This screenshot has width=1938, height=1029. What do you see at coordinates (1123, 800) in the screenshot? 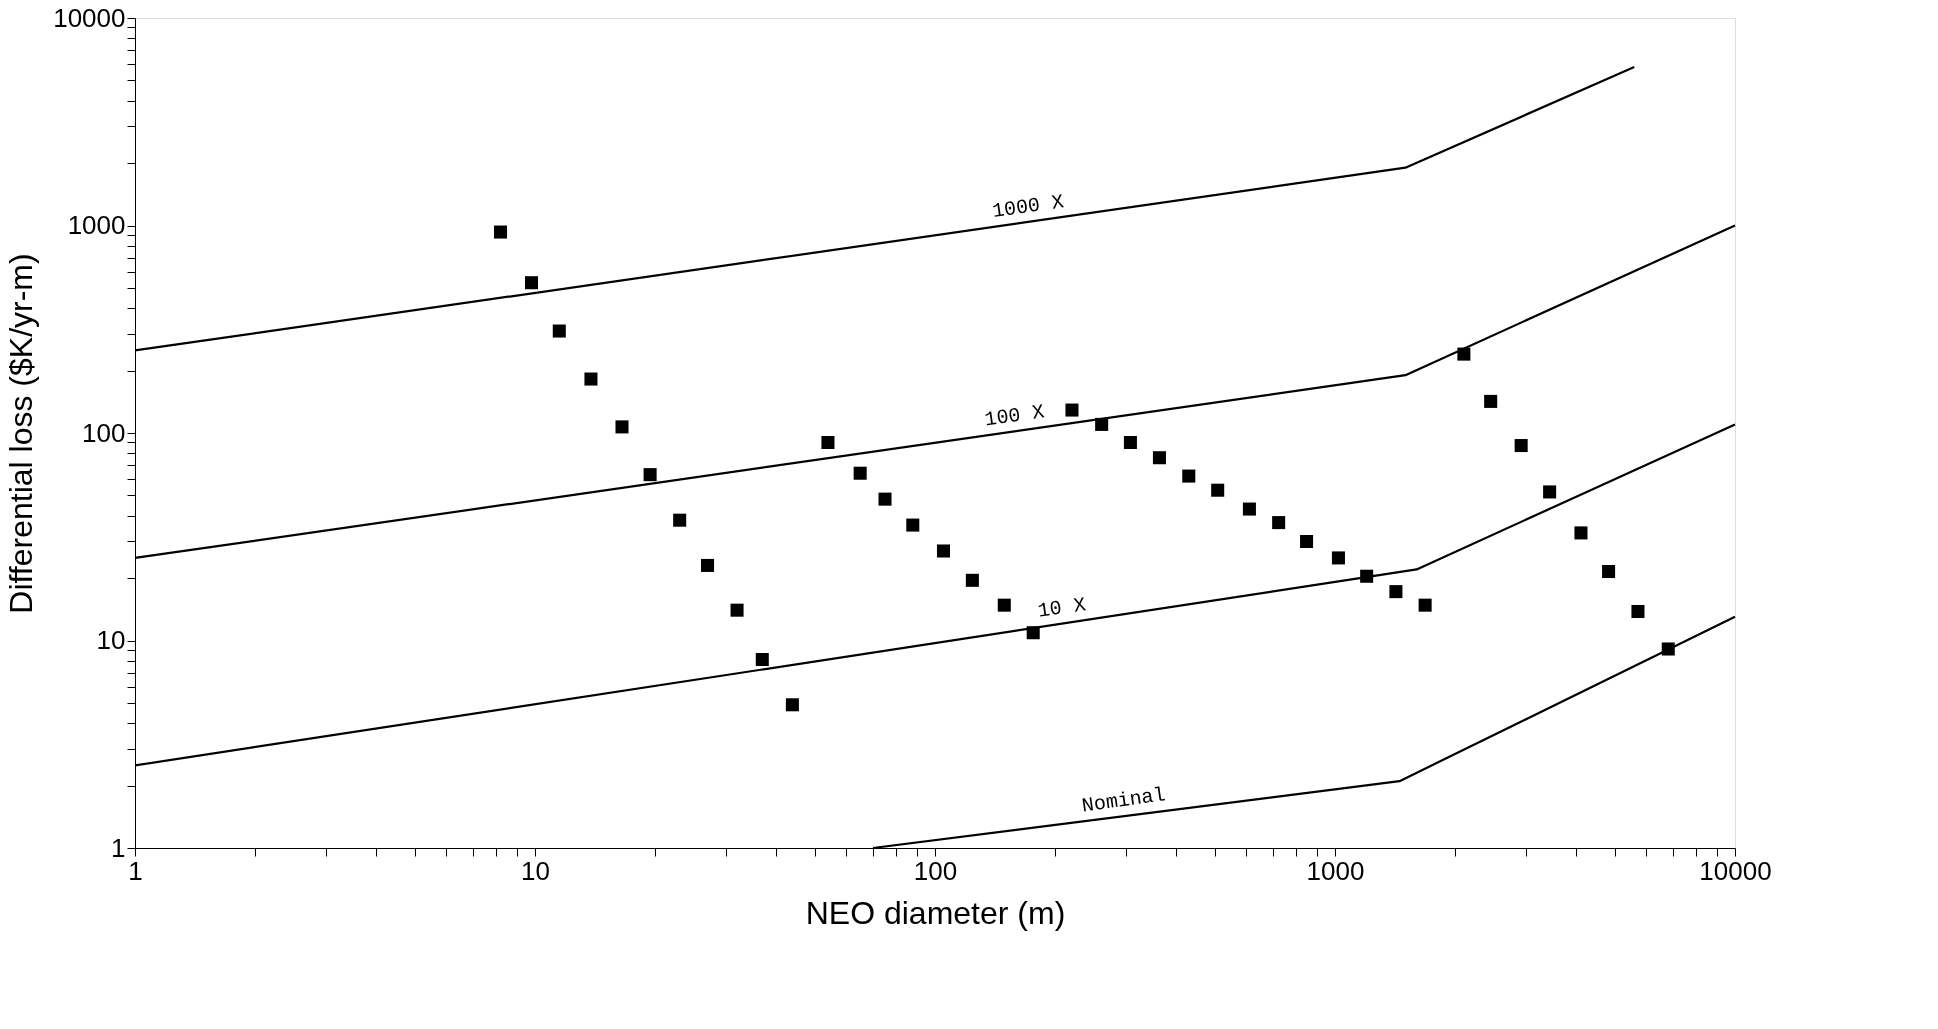
I see `annotation: Nominal` at bounding box center [1123, 800].